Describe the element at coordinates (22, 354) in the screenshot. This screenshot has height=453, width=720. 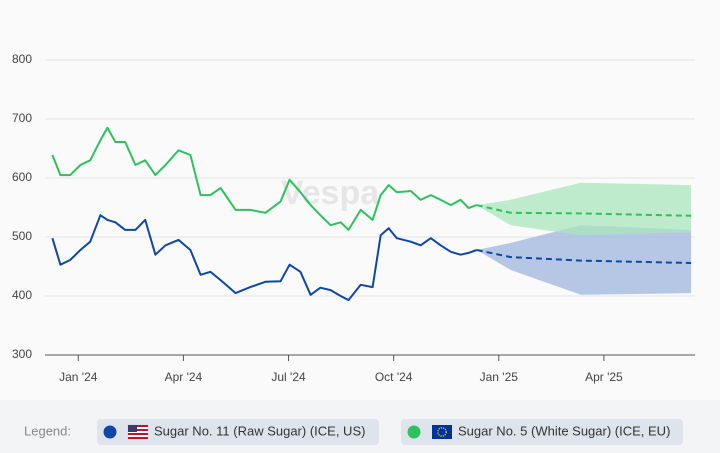
I see `y-tick-label: 300` at that location.